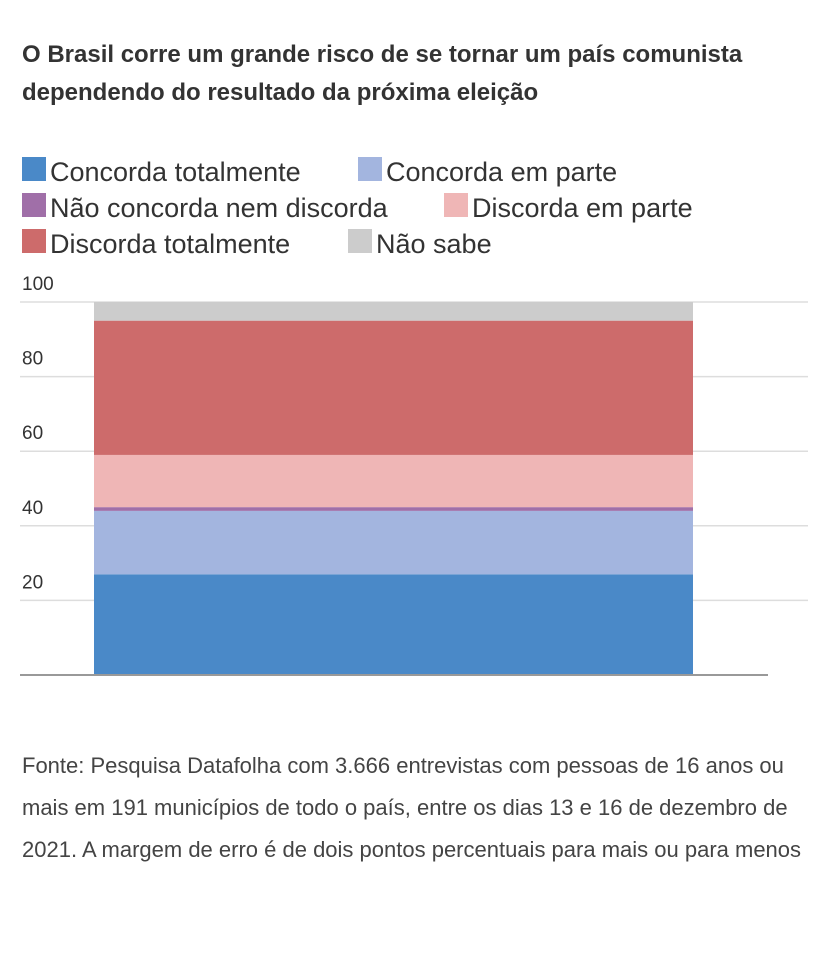 The image size is (828, 959). What do you see at coordinates (582, 208) in the screenshot?
I see `legend-label: Discorda em parte` at bounding box center [582, 208].